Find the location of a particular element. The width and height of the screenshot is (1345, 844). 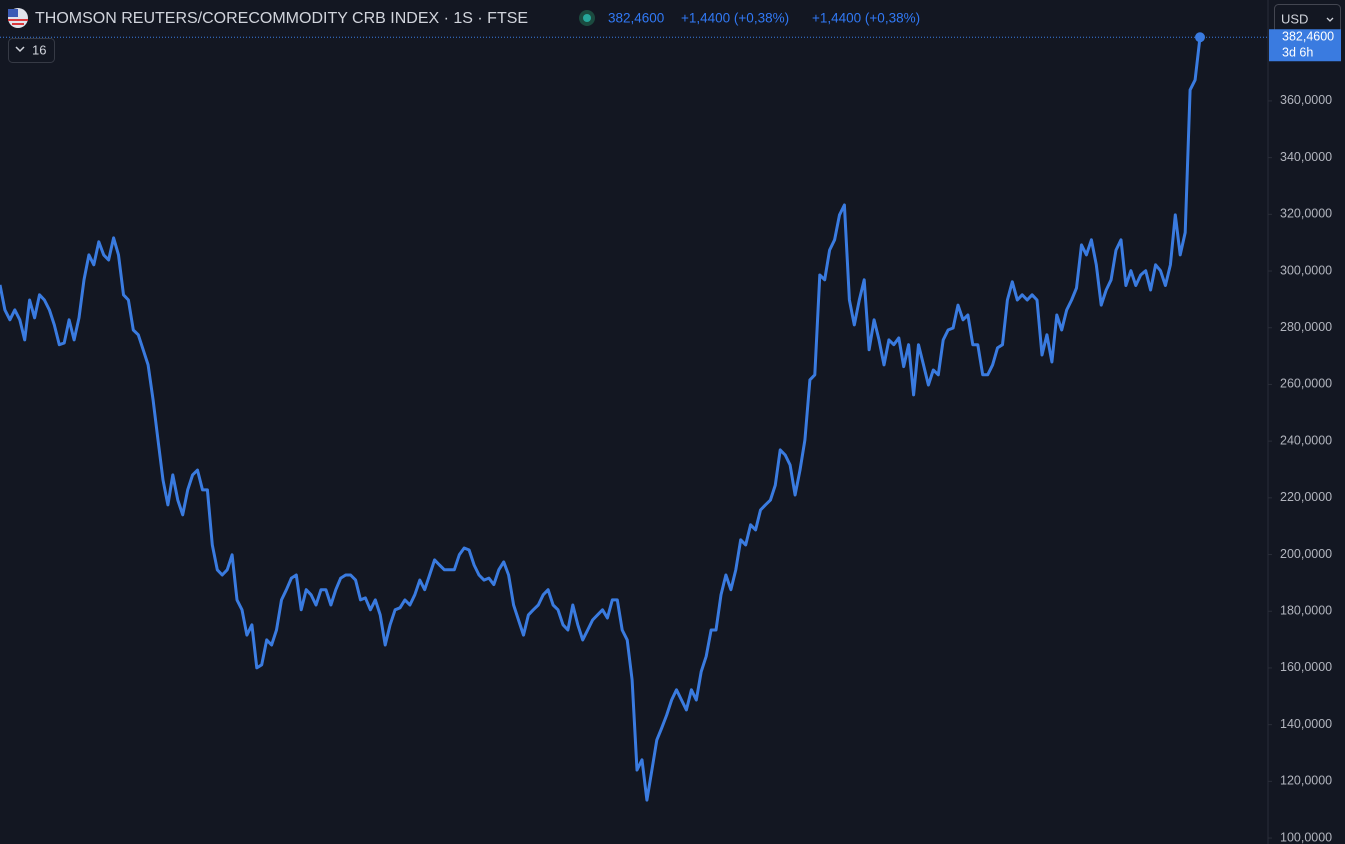

indicator-toggle is located at coordinates (31, 50).